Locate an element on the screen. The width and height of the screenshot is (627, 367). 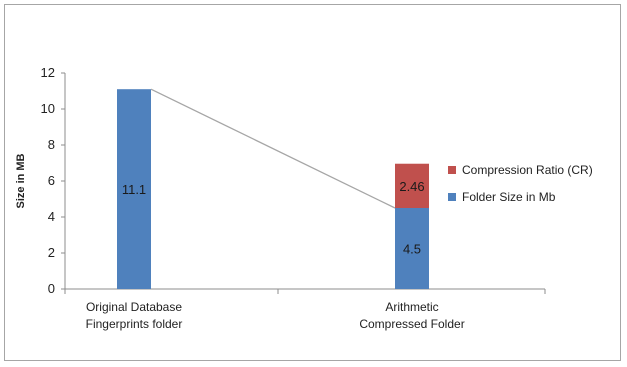
y-axis-title: Size in MB is located at coordinates (21, 180).